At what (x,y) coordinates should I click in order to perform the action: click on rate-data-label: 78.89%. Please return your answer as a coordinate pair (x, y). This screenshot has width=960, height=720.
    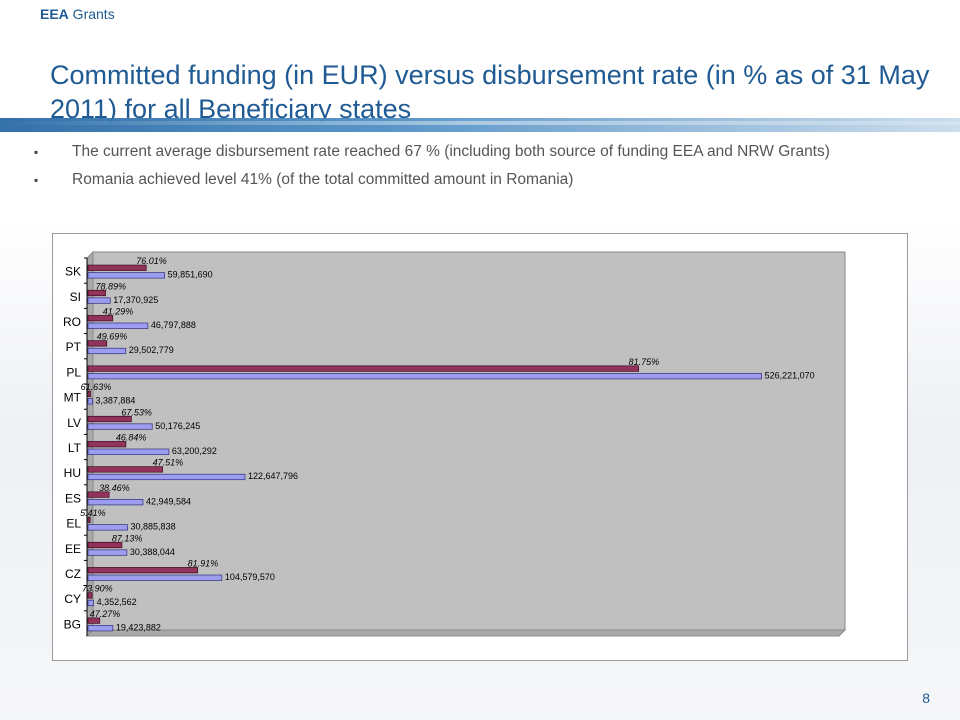
    Looking at the image, I should click on (111, 286).